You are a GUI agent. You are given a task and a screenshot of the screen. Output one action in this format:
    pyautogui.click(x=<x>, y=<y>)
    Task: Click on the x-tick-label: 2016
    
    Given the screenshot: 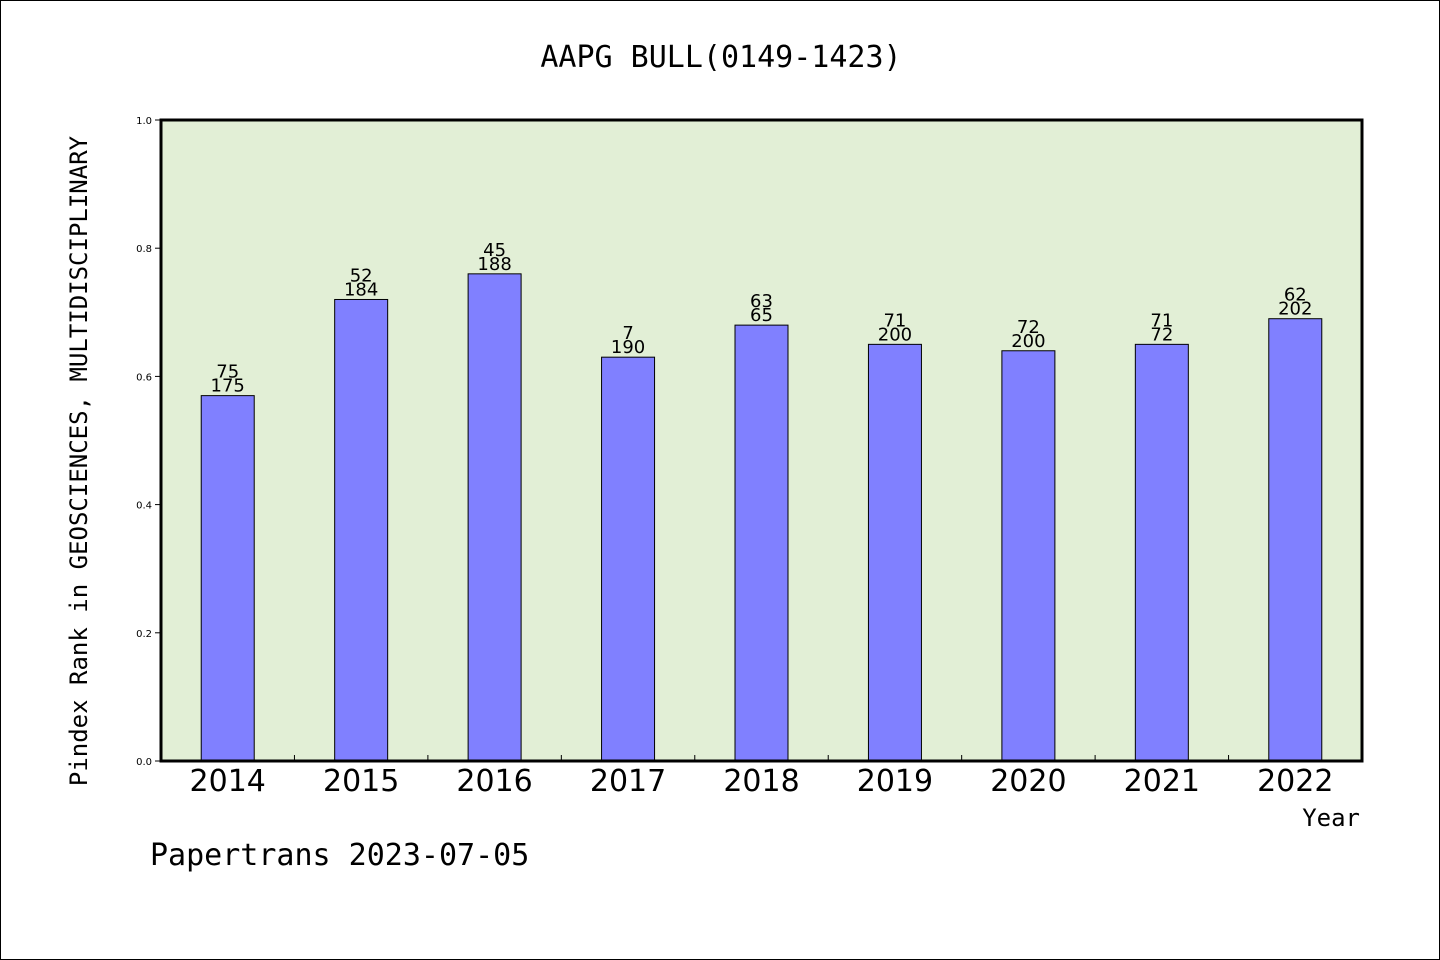 What is the action you would take?
    pyautogui.click(x=494, y=781)
    